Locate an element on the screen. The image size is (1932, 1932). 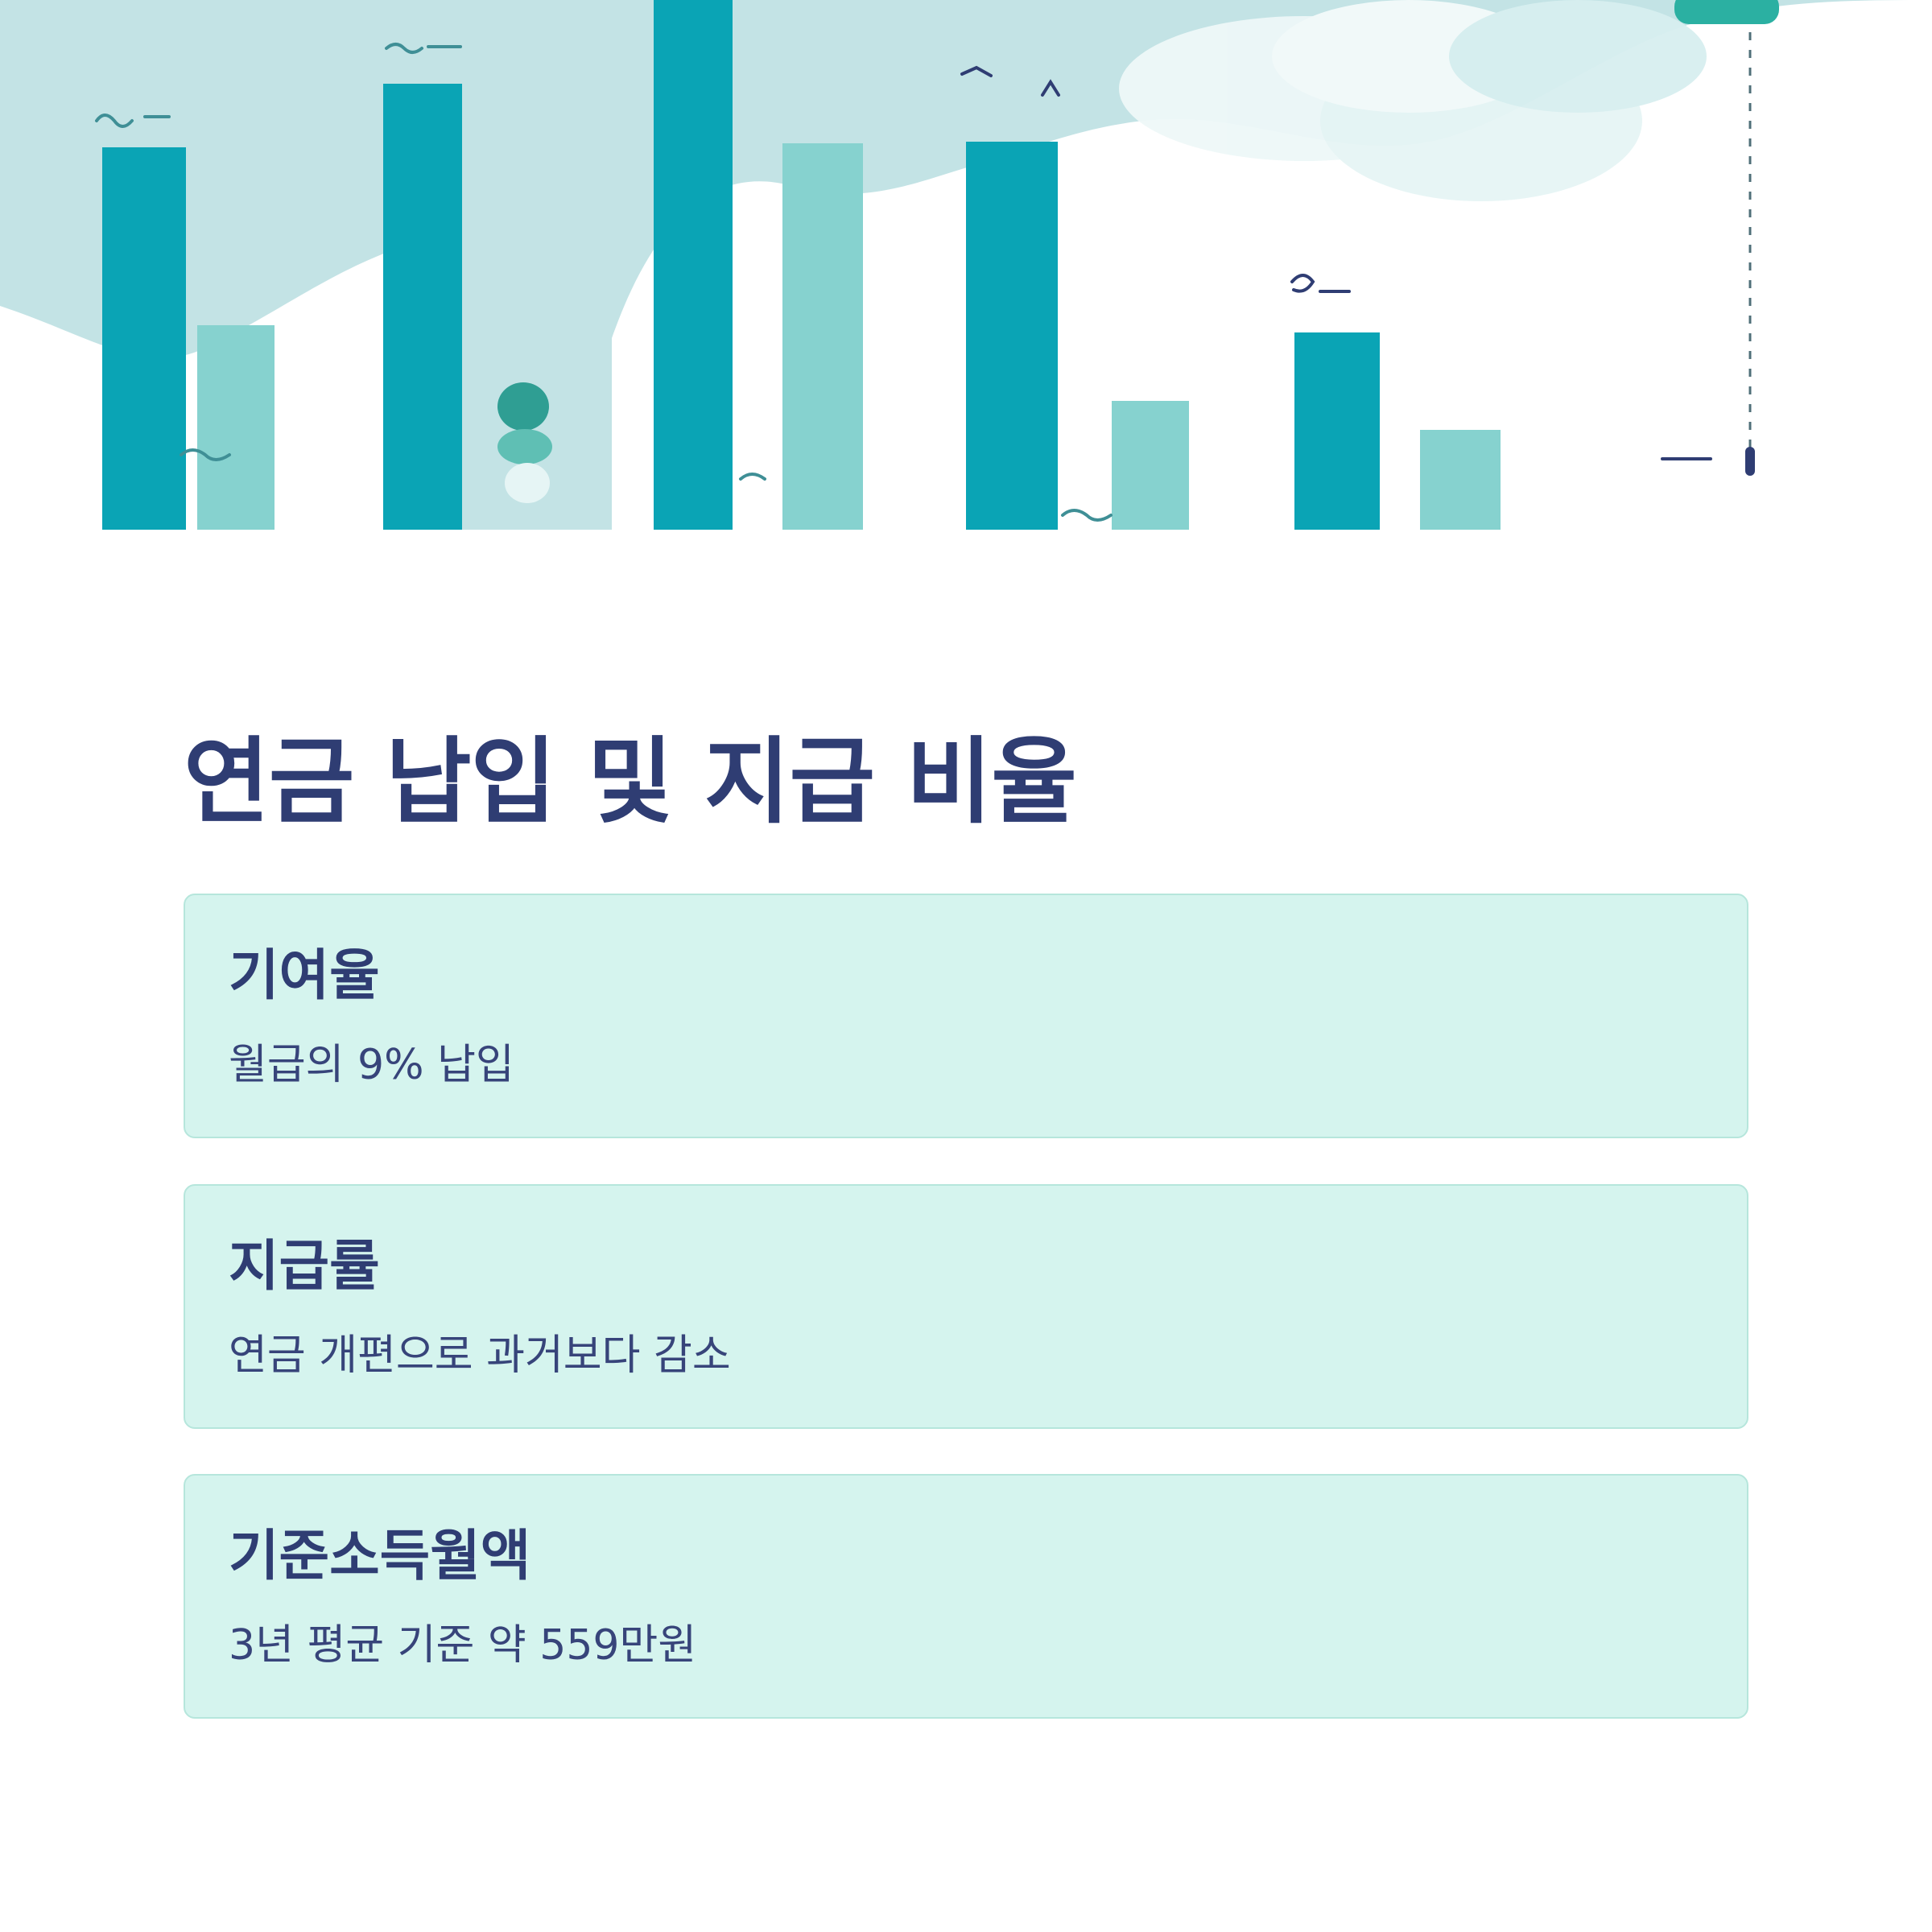
cloud-icon is located at coordinates (1413, 100).